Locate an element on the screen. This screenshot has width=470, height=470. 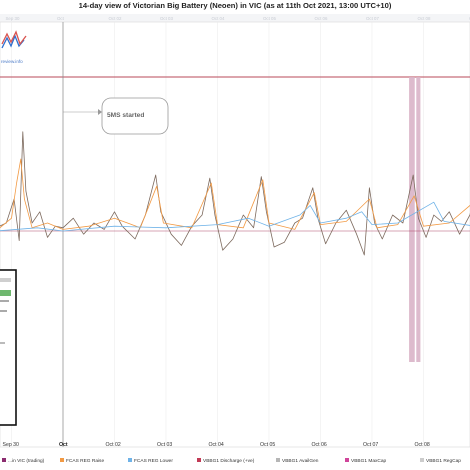
legend-label: VBBG1 Discharge (+ve) is located at coordinates (229, 461).